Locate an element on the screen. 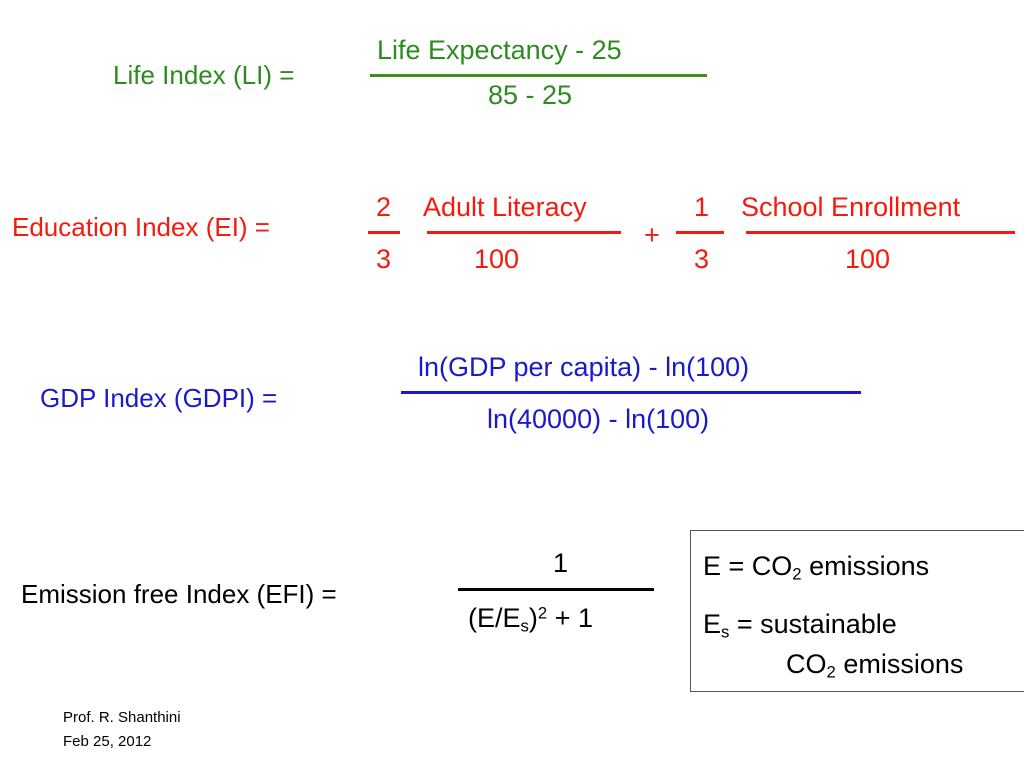 The image size is (1024, 768). life-index-label: Life Index (LI) = is located at coordinates (204, 75).